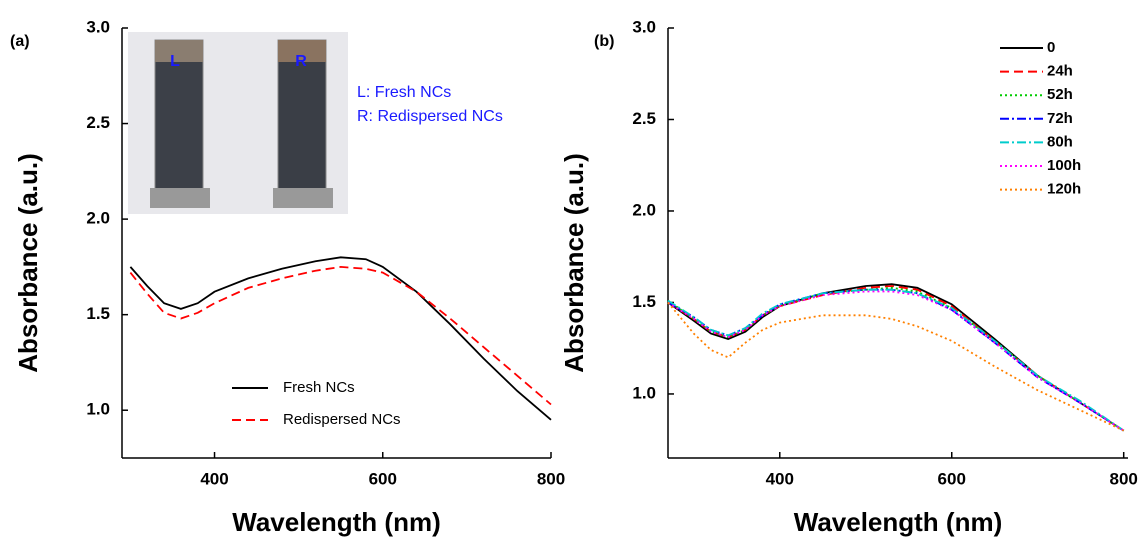  Describe the element at coordinates (1051, 47) in the screenshot. I see `legend-label: 0` at that location.